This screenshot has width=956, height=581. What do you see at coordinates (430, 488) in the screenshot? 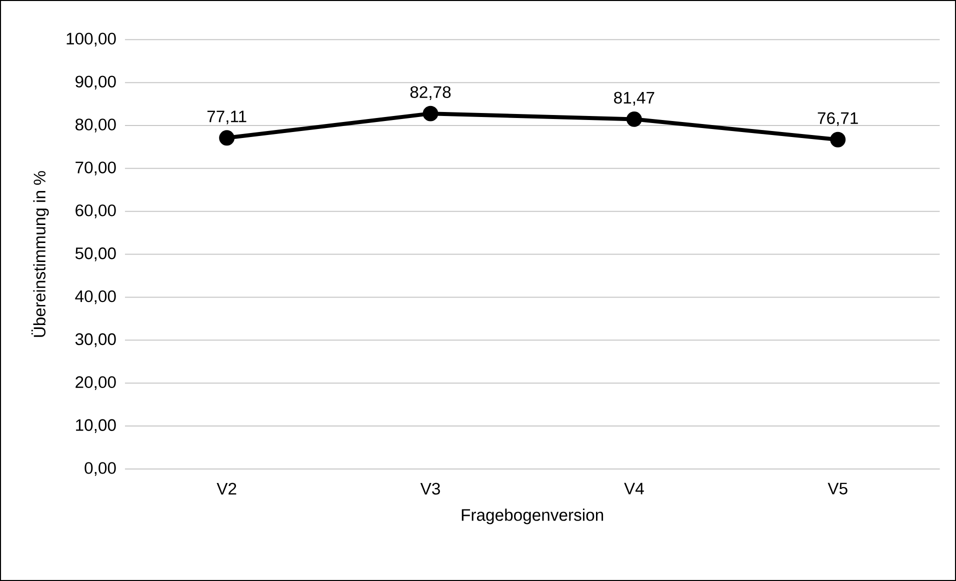
I see `x-tick-label: V3` at bounding box center [430, 488].